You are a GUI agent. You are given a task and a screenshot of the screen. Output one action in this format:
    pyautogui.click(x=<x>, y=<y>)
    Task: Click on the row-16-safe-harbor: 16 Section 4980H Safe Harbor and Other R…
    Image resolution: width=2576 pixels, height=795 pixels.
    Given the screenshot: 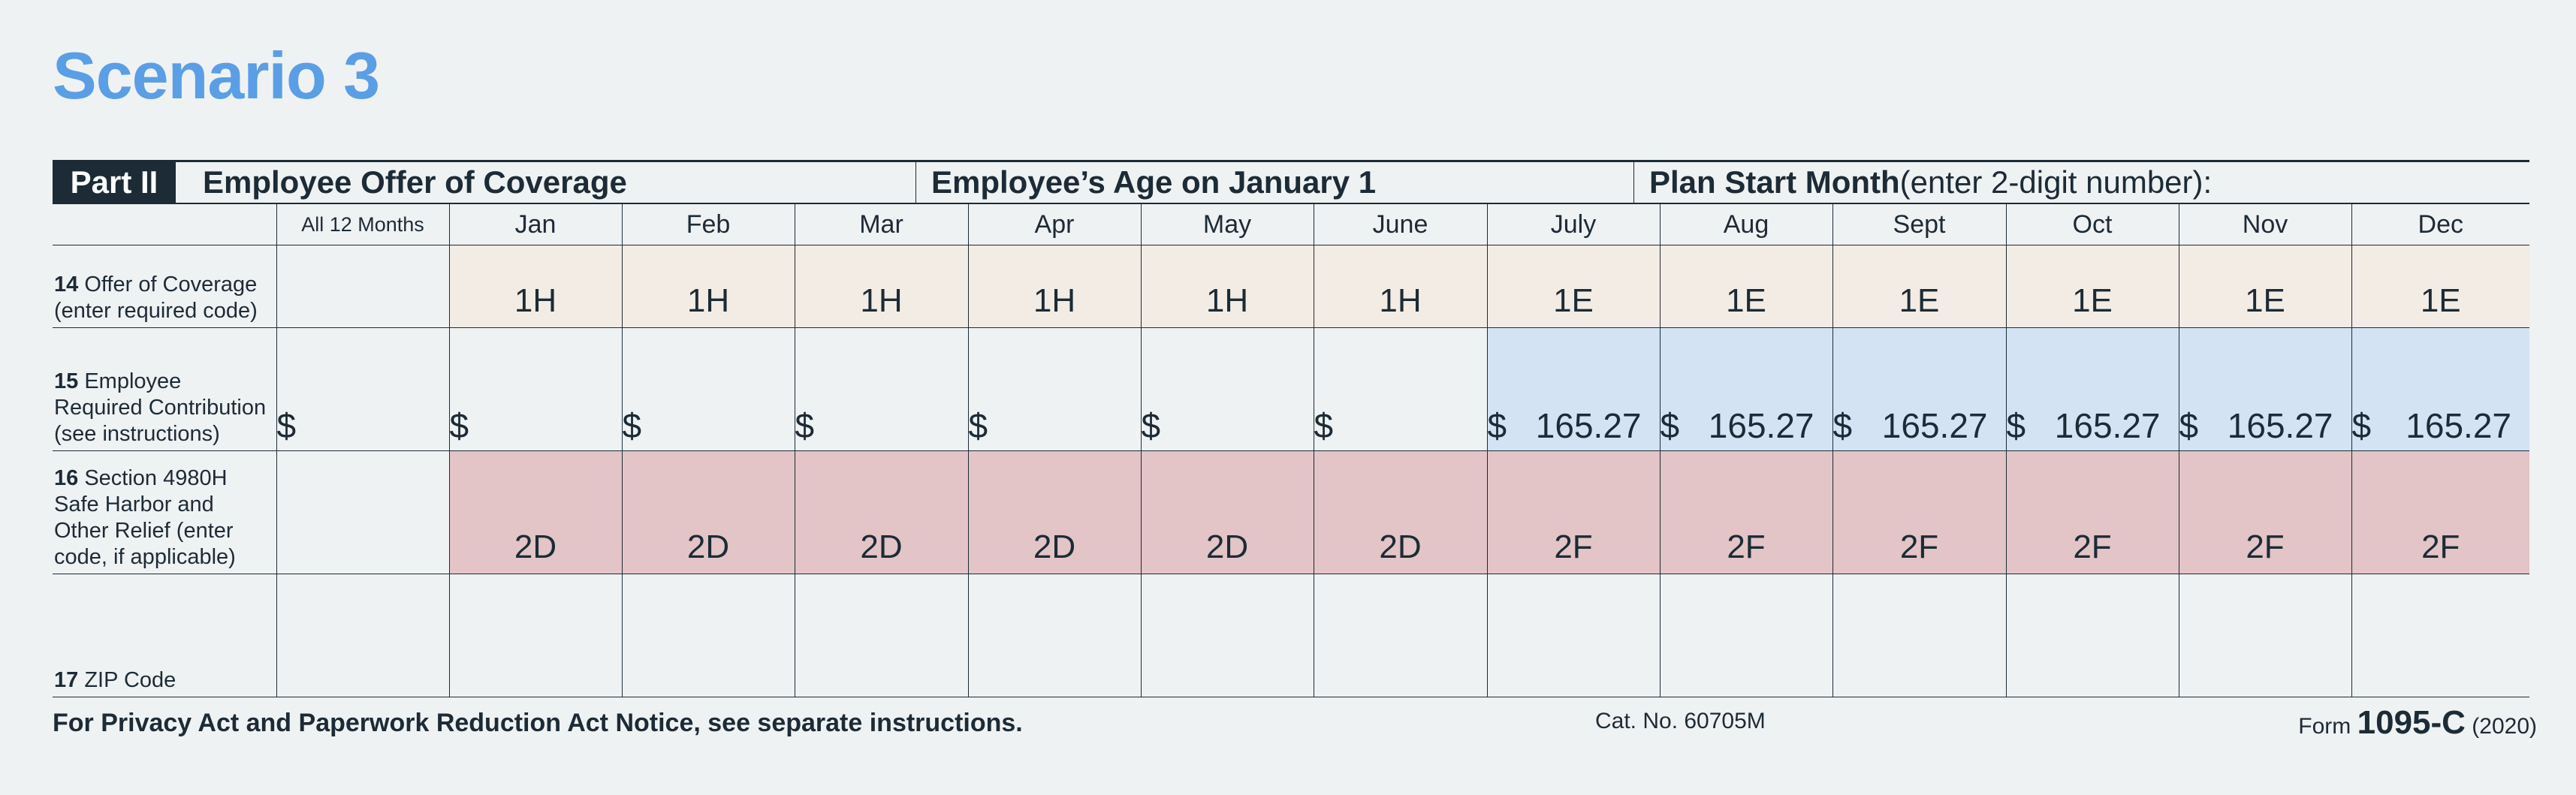 What is the action you would take?
    pyautogui.click(x=1291, y=512)
    